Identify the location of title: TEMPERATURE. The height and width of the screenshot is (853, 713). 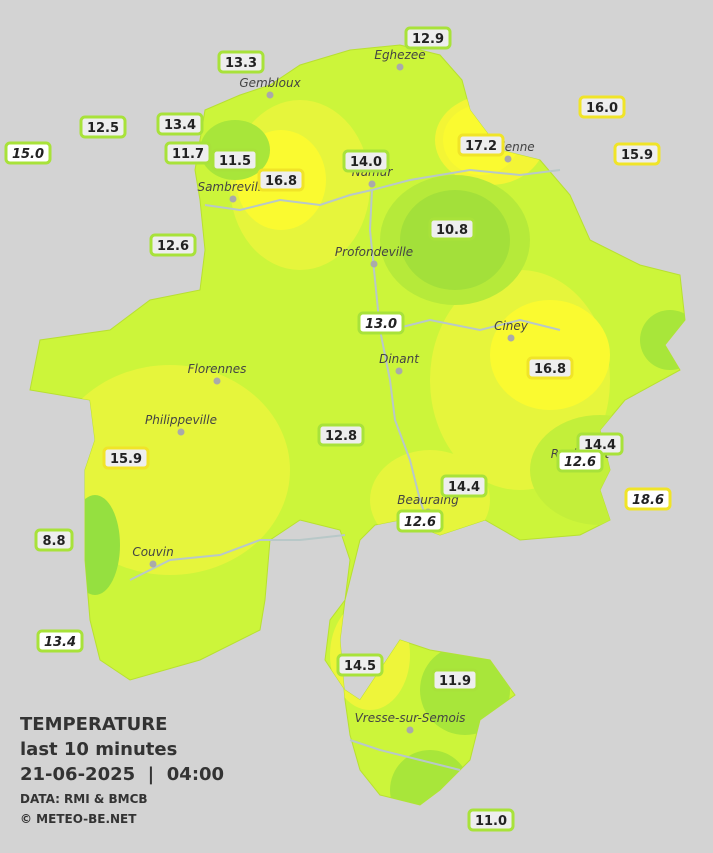
(93, 724).